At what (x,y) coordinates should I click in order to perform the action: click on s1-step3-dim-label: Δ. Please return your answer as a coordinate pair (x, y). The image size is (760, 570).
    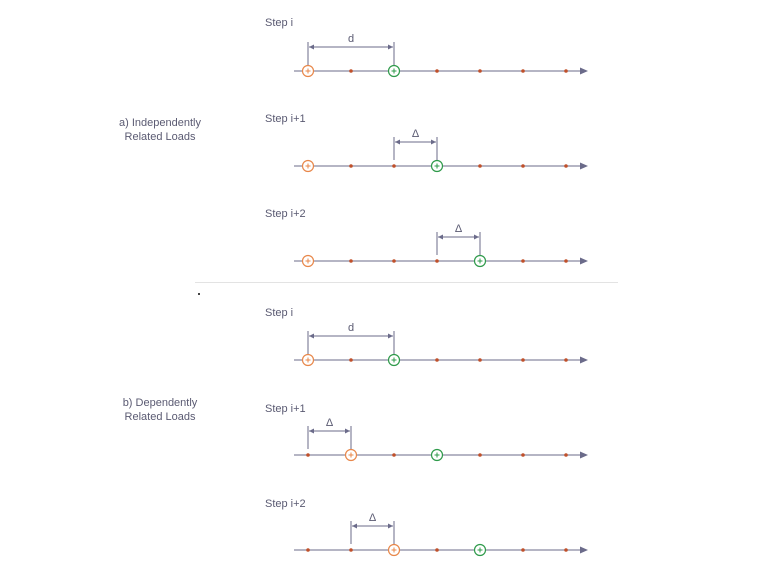
    Looking at the image, I should click on (459, 229).